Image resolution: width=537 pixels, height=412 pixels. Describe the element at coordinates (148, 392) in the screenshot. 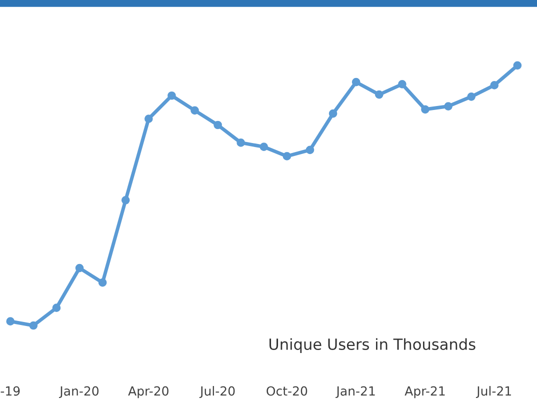

I see `x-tick-label: Apr-20` at that location.